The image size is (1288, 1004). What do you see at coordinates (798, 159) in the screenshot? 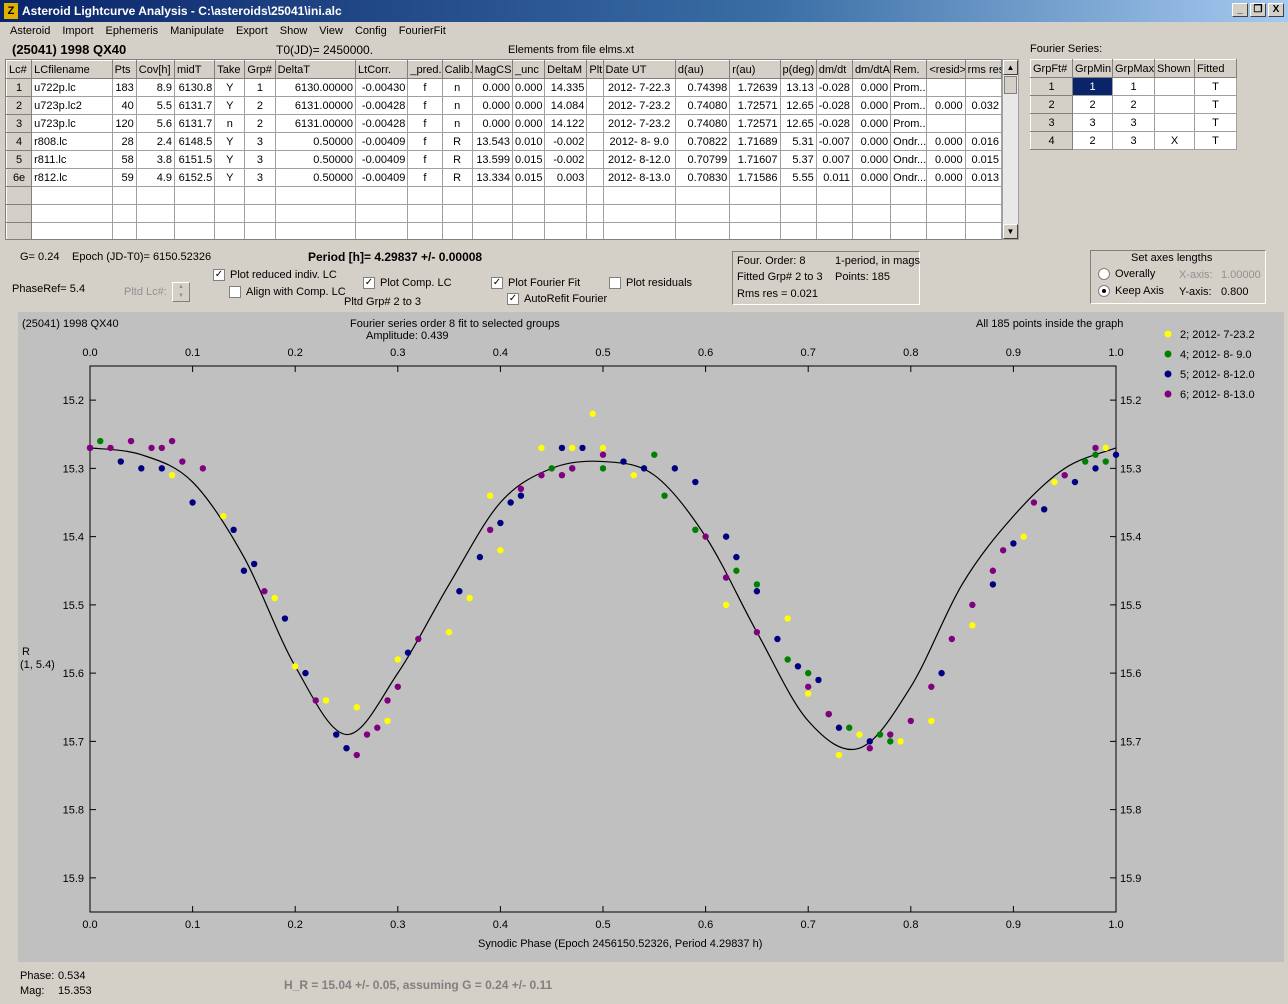
I see `lc-table-cell: 5.37` at bounding box center [798, 159].